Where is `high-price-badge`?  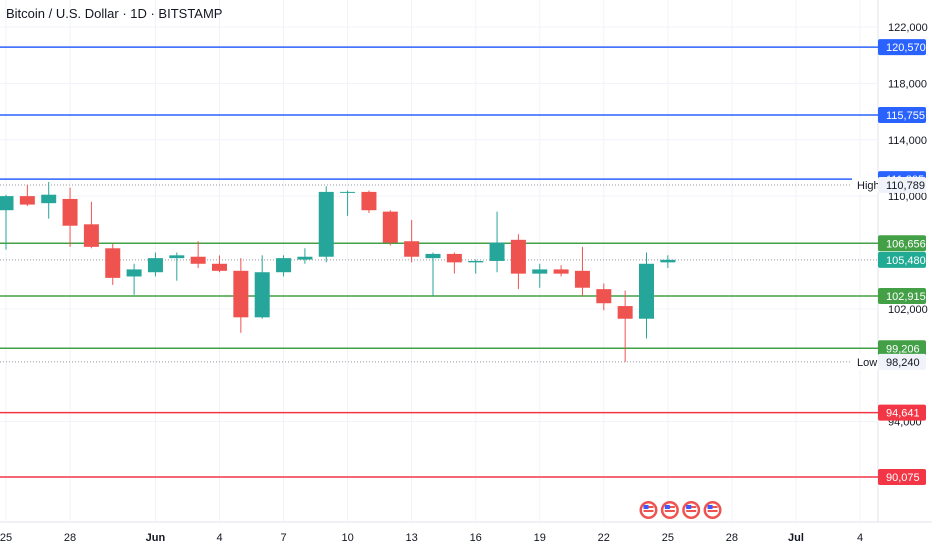 high-price-badge is located at coordinates (902, 185).